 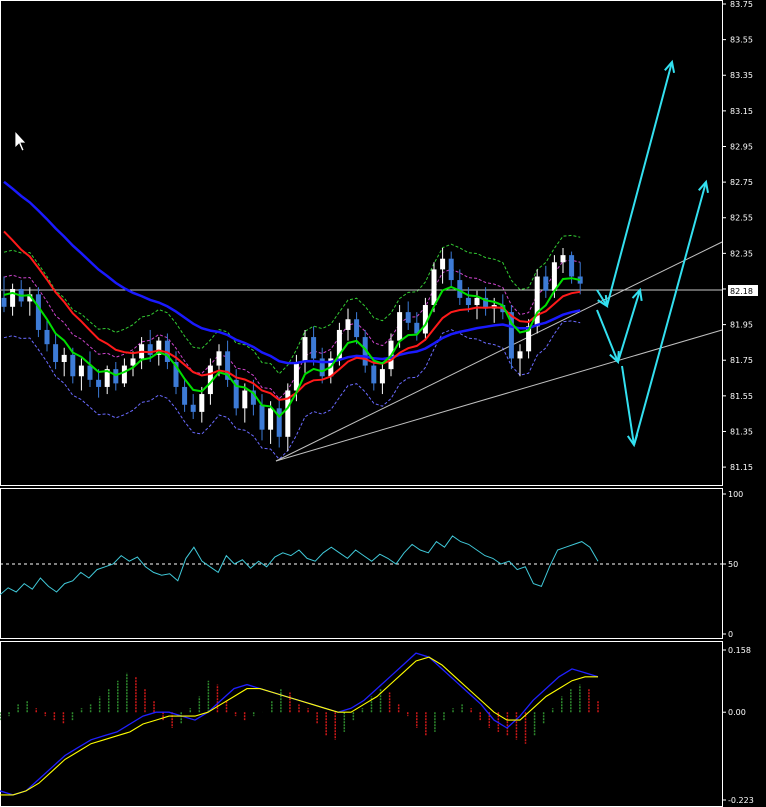 What do you see at coordinates (741, 360) in the screenshot?
I see `price-tick-label: 81.75` at bounding box center [741, 360].